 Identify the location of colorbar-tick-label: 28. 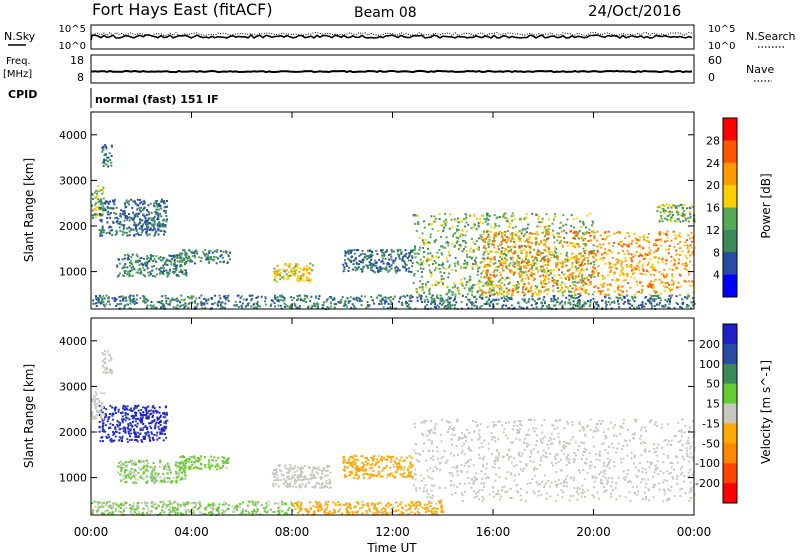
(713, 140).